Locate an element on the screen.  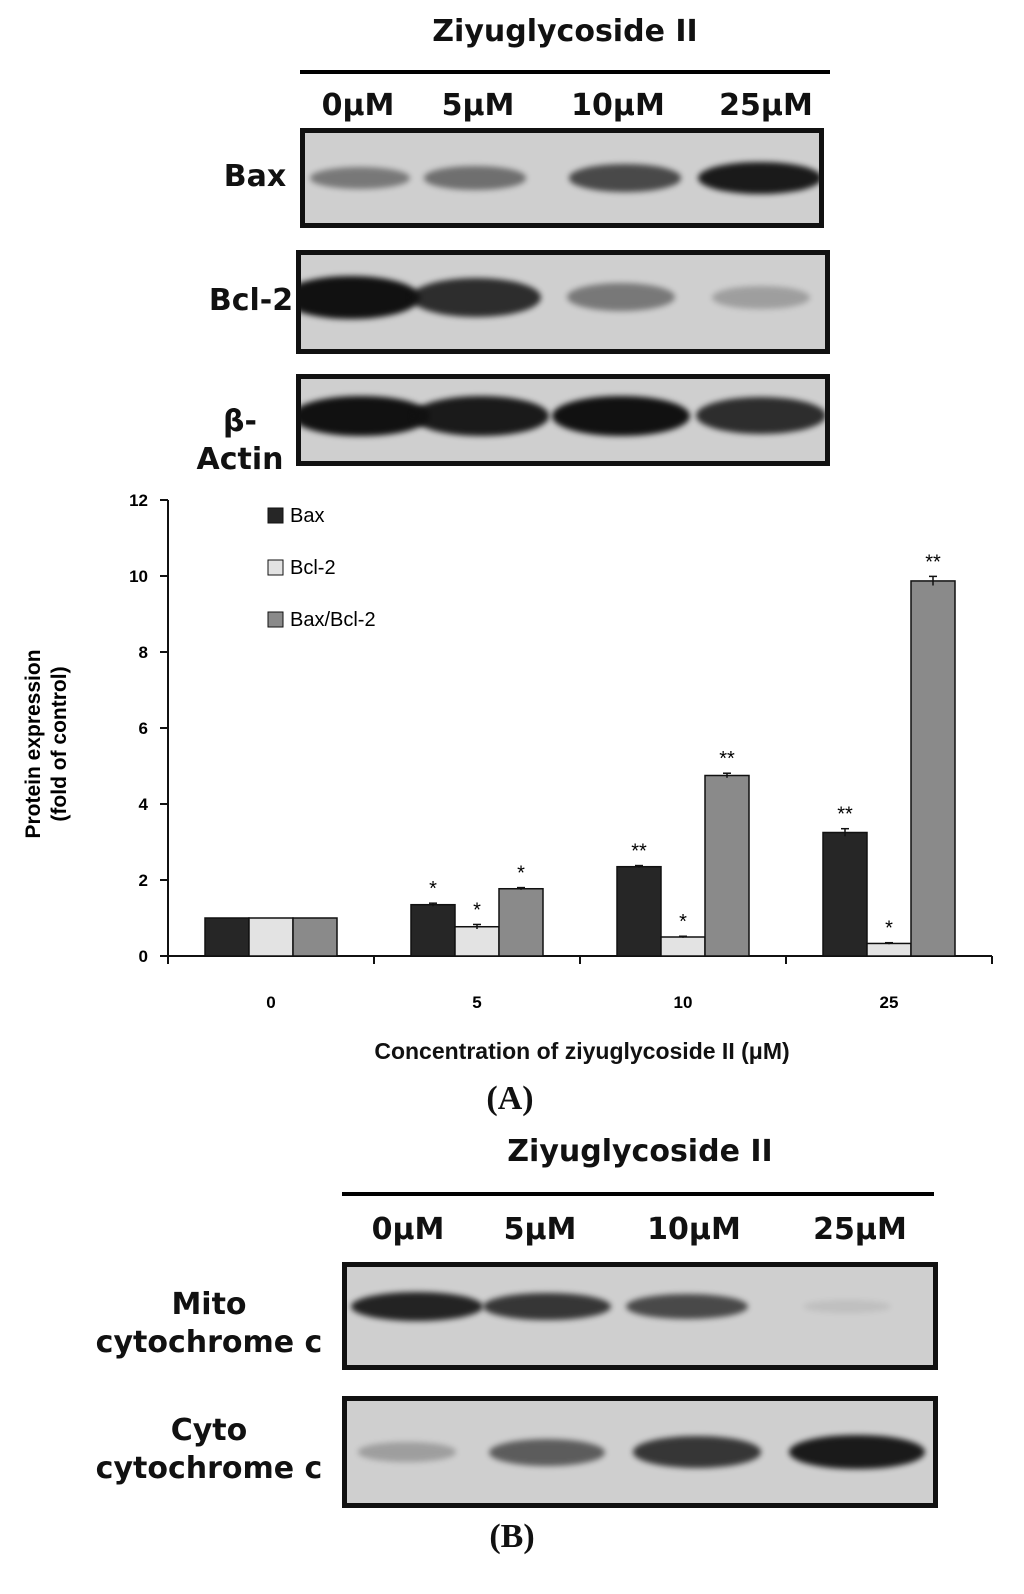
x-tick-label: 25 is located at coordinates (889, 1002).